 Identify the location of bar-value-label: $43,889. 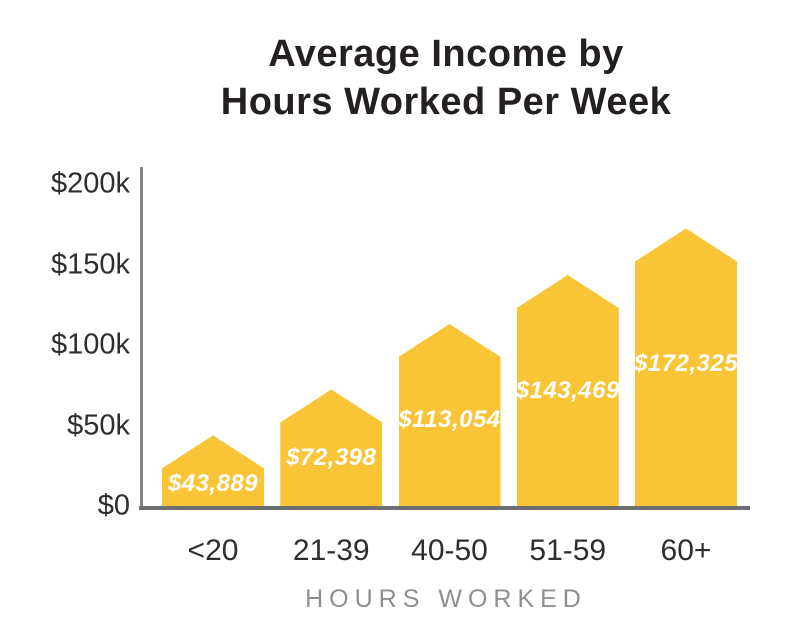
(213, 484).